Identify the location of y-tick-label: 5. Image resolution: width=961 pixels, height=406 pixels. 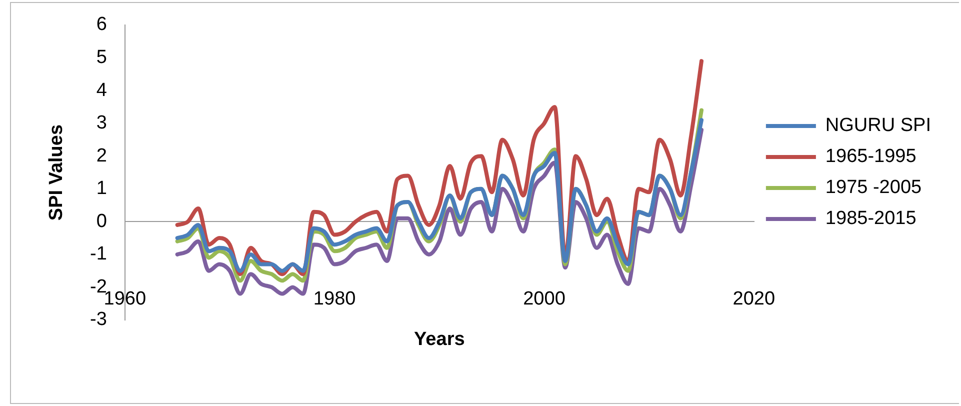
(101, 57).